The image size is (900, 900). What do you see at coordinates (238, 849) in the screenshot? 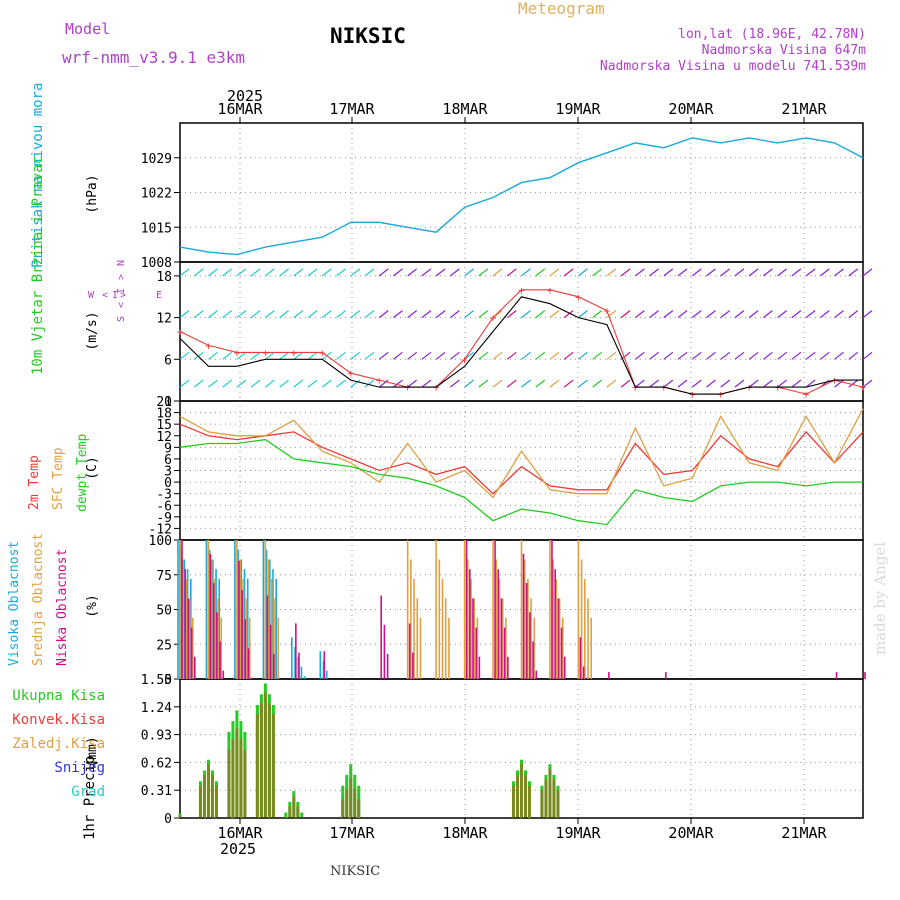
I see `bottom-year: 2025` at bounding box center [238, 849].